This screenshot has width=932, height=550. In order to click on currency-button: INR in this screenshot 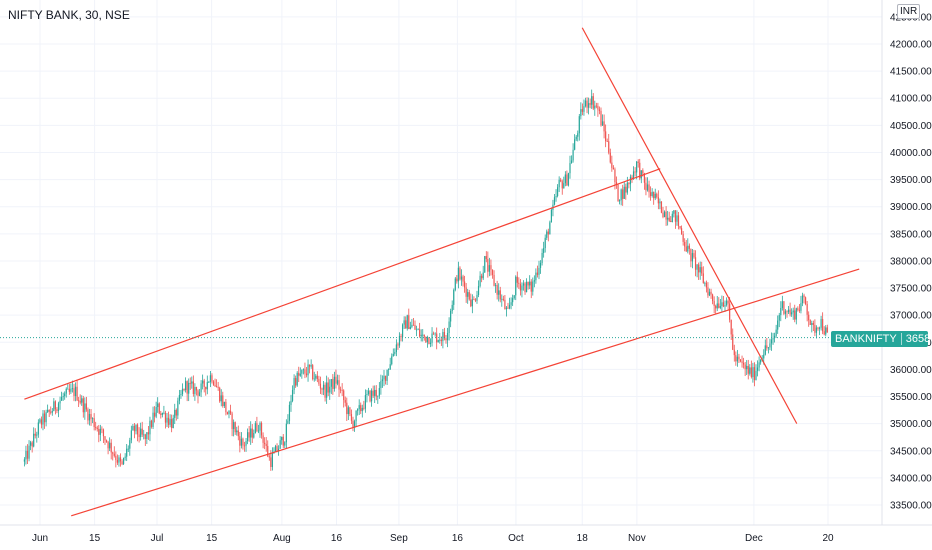, I will do `click(909, 11)`.